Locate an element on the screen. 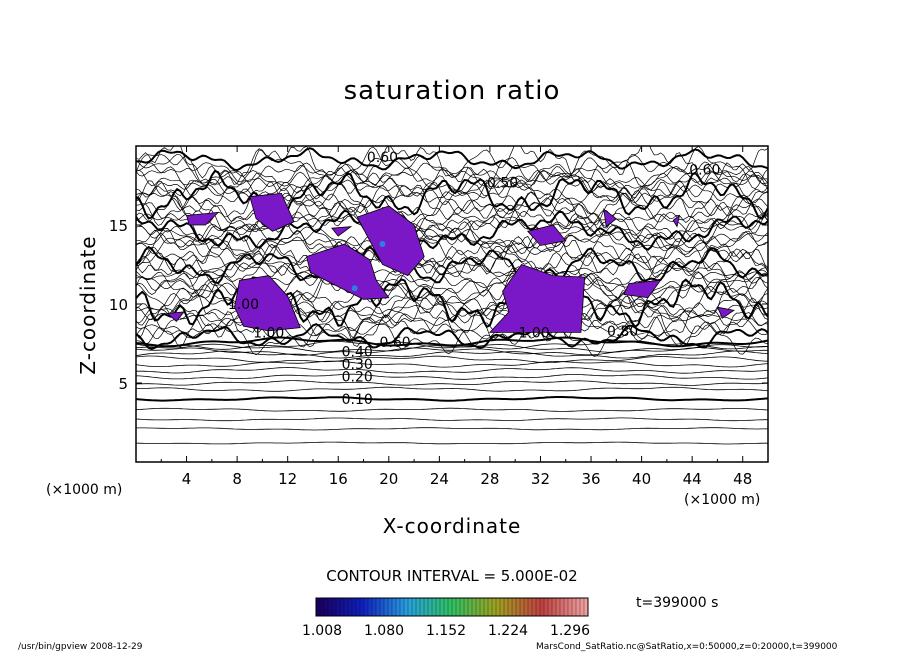 The height and width of the screenshot is (654, 904). x-tick-label: 16 is located at coordinates (338, 479).